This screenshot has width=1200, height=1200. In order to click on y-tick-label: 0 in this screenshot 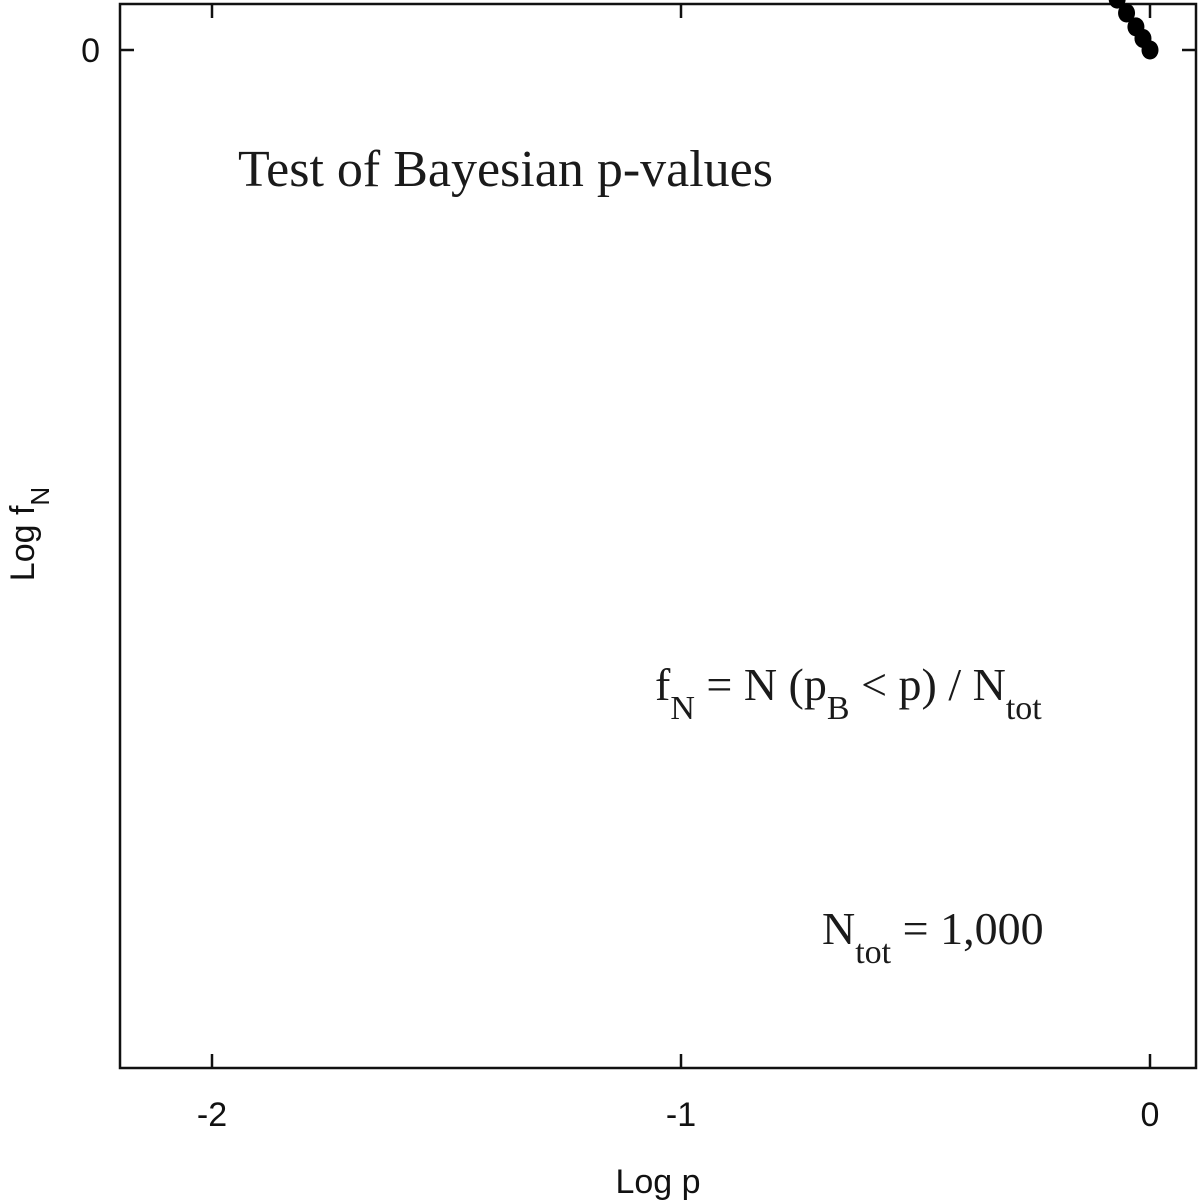, I will do `click(90, 51)`.